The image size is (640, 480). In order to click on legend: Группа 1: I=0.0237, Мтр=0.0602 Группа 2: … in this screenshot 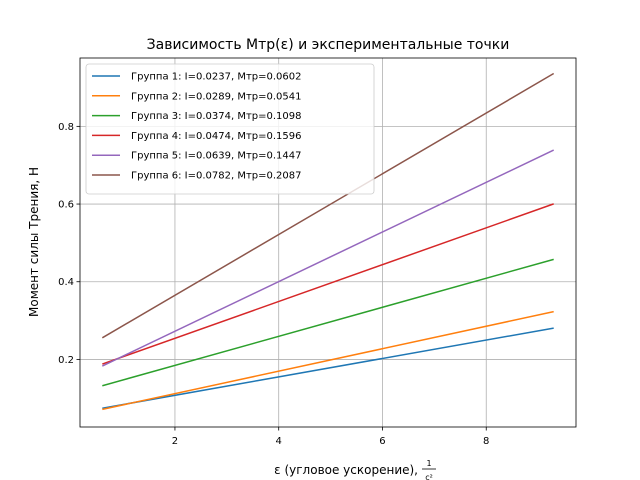, I will do `click(230, 129)`.